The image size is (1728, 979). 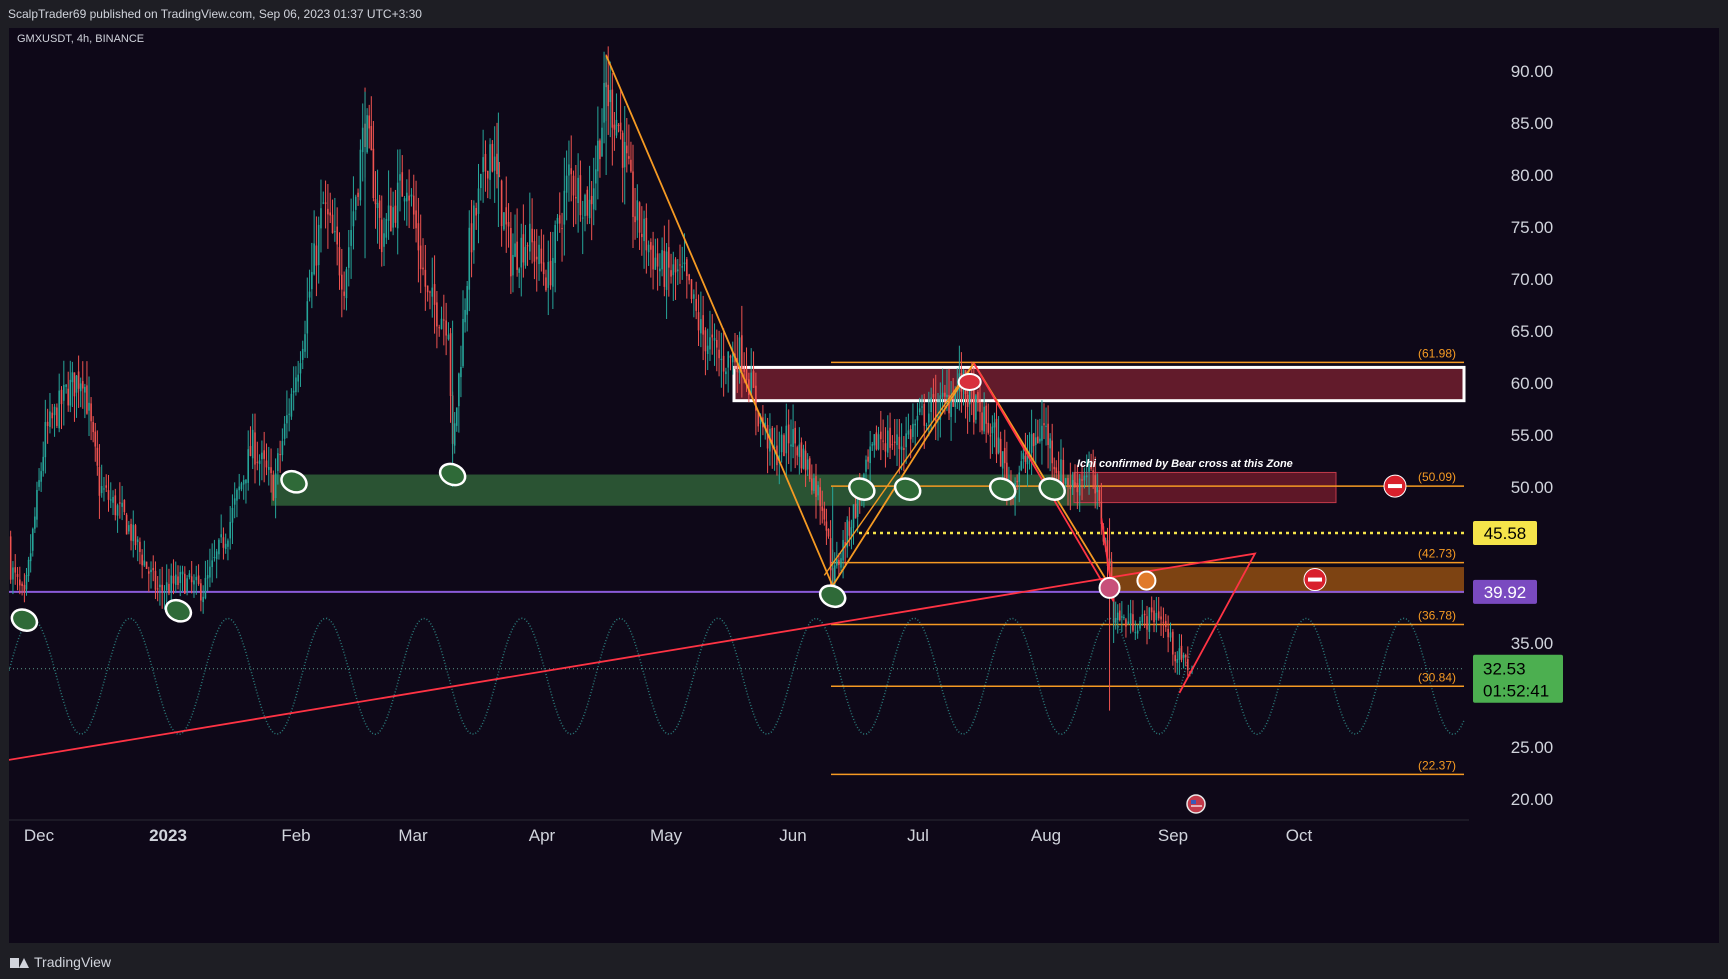 I want to click on tradingview-logo: TradingView, so click(x=60, y=962).